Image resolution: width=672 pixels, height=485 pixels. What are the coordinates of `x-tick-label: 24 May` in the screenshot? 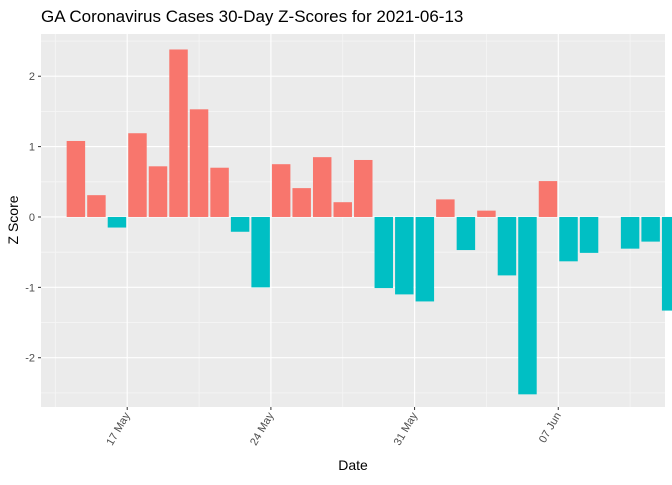 It's located at (262, 429).